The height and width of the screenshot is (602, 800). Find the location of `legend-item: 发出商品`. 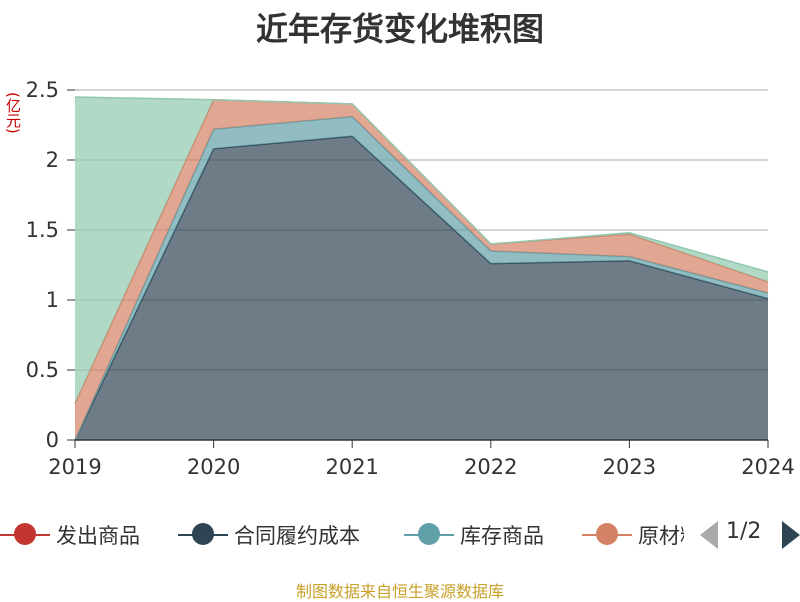

legend-item: 发出商品 is located at coordinates (70, 535).